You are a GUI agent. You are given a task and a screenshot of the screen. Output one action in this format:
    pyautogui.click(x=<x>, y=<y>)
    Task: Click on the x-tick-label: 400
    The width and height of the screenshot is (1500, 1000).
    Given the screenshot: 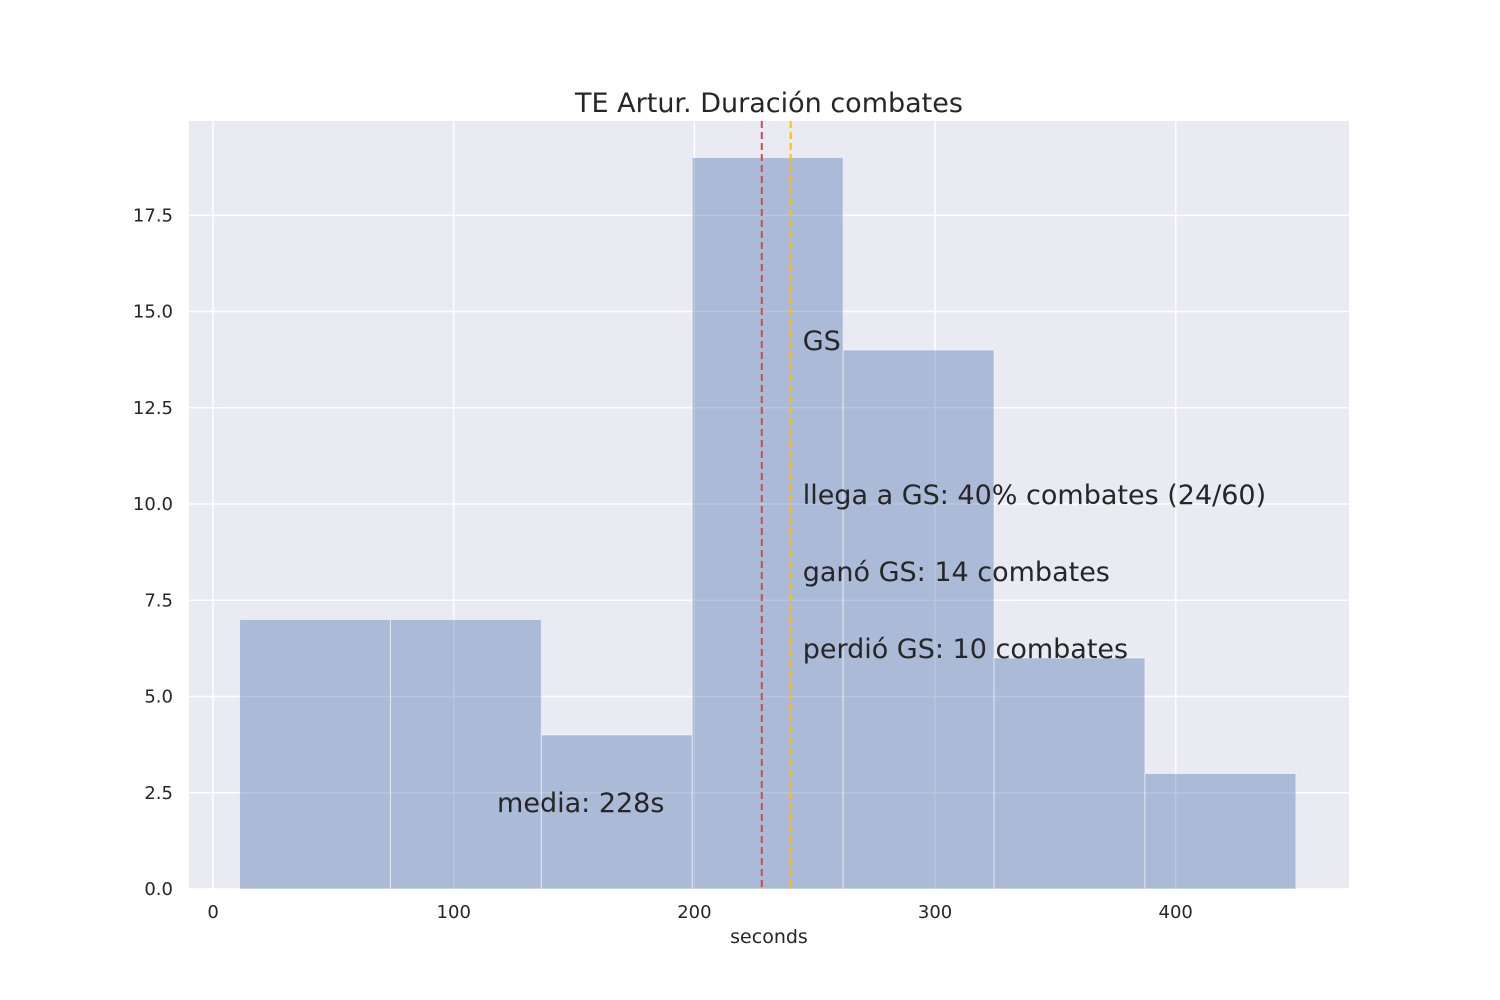 What is the action you would take?
    pyautogui.click(x=1176, y=912)
    